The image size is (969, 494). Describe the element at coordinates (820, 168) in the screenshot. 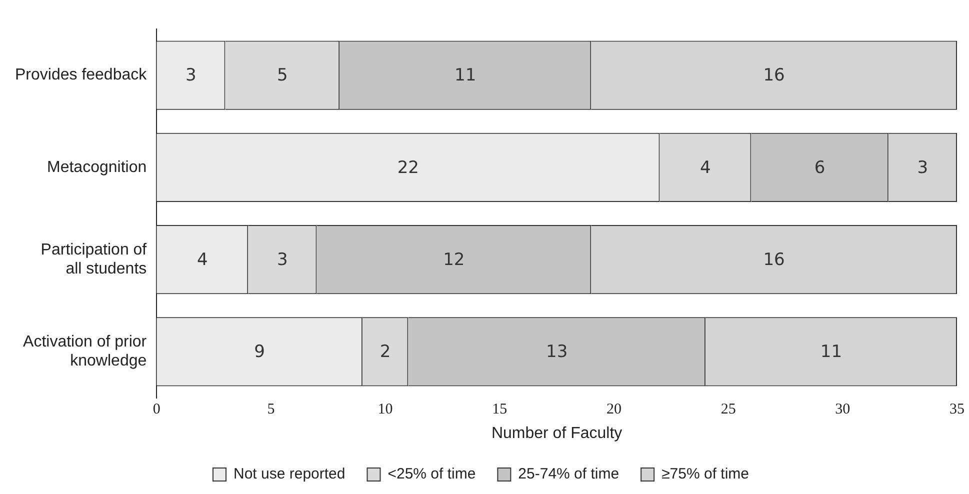

I see `data-label: 6` at that location.